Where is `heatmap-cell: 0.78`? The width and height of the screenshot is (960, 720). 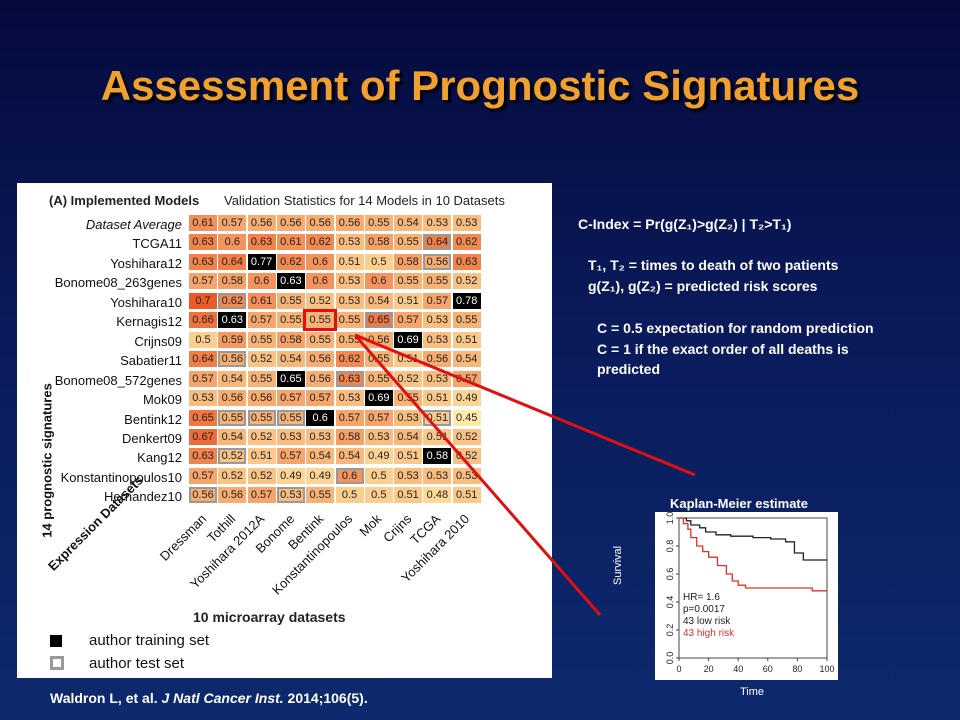
heatmap-cell: 0.78 is located at coordinates (466, 300).